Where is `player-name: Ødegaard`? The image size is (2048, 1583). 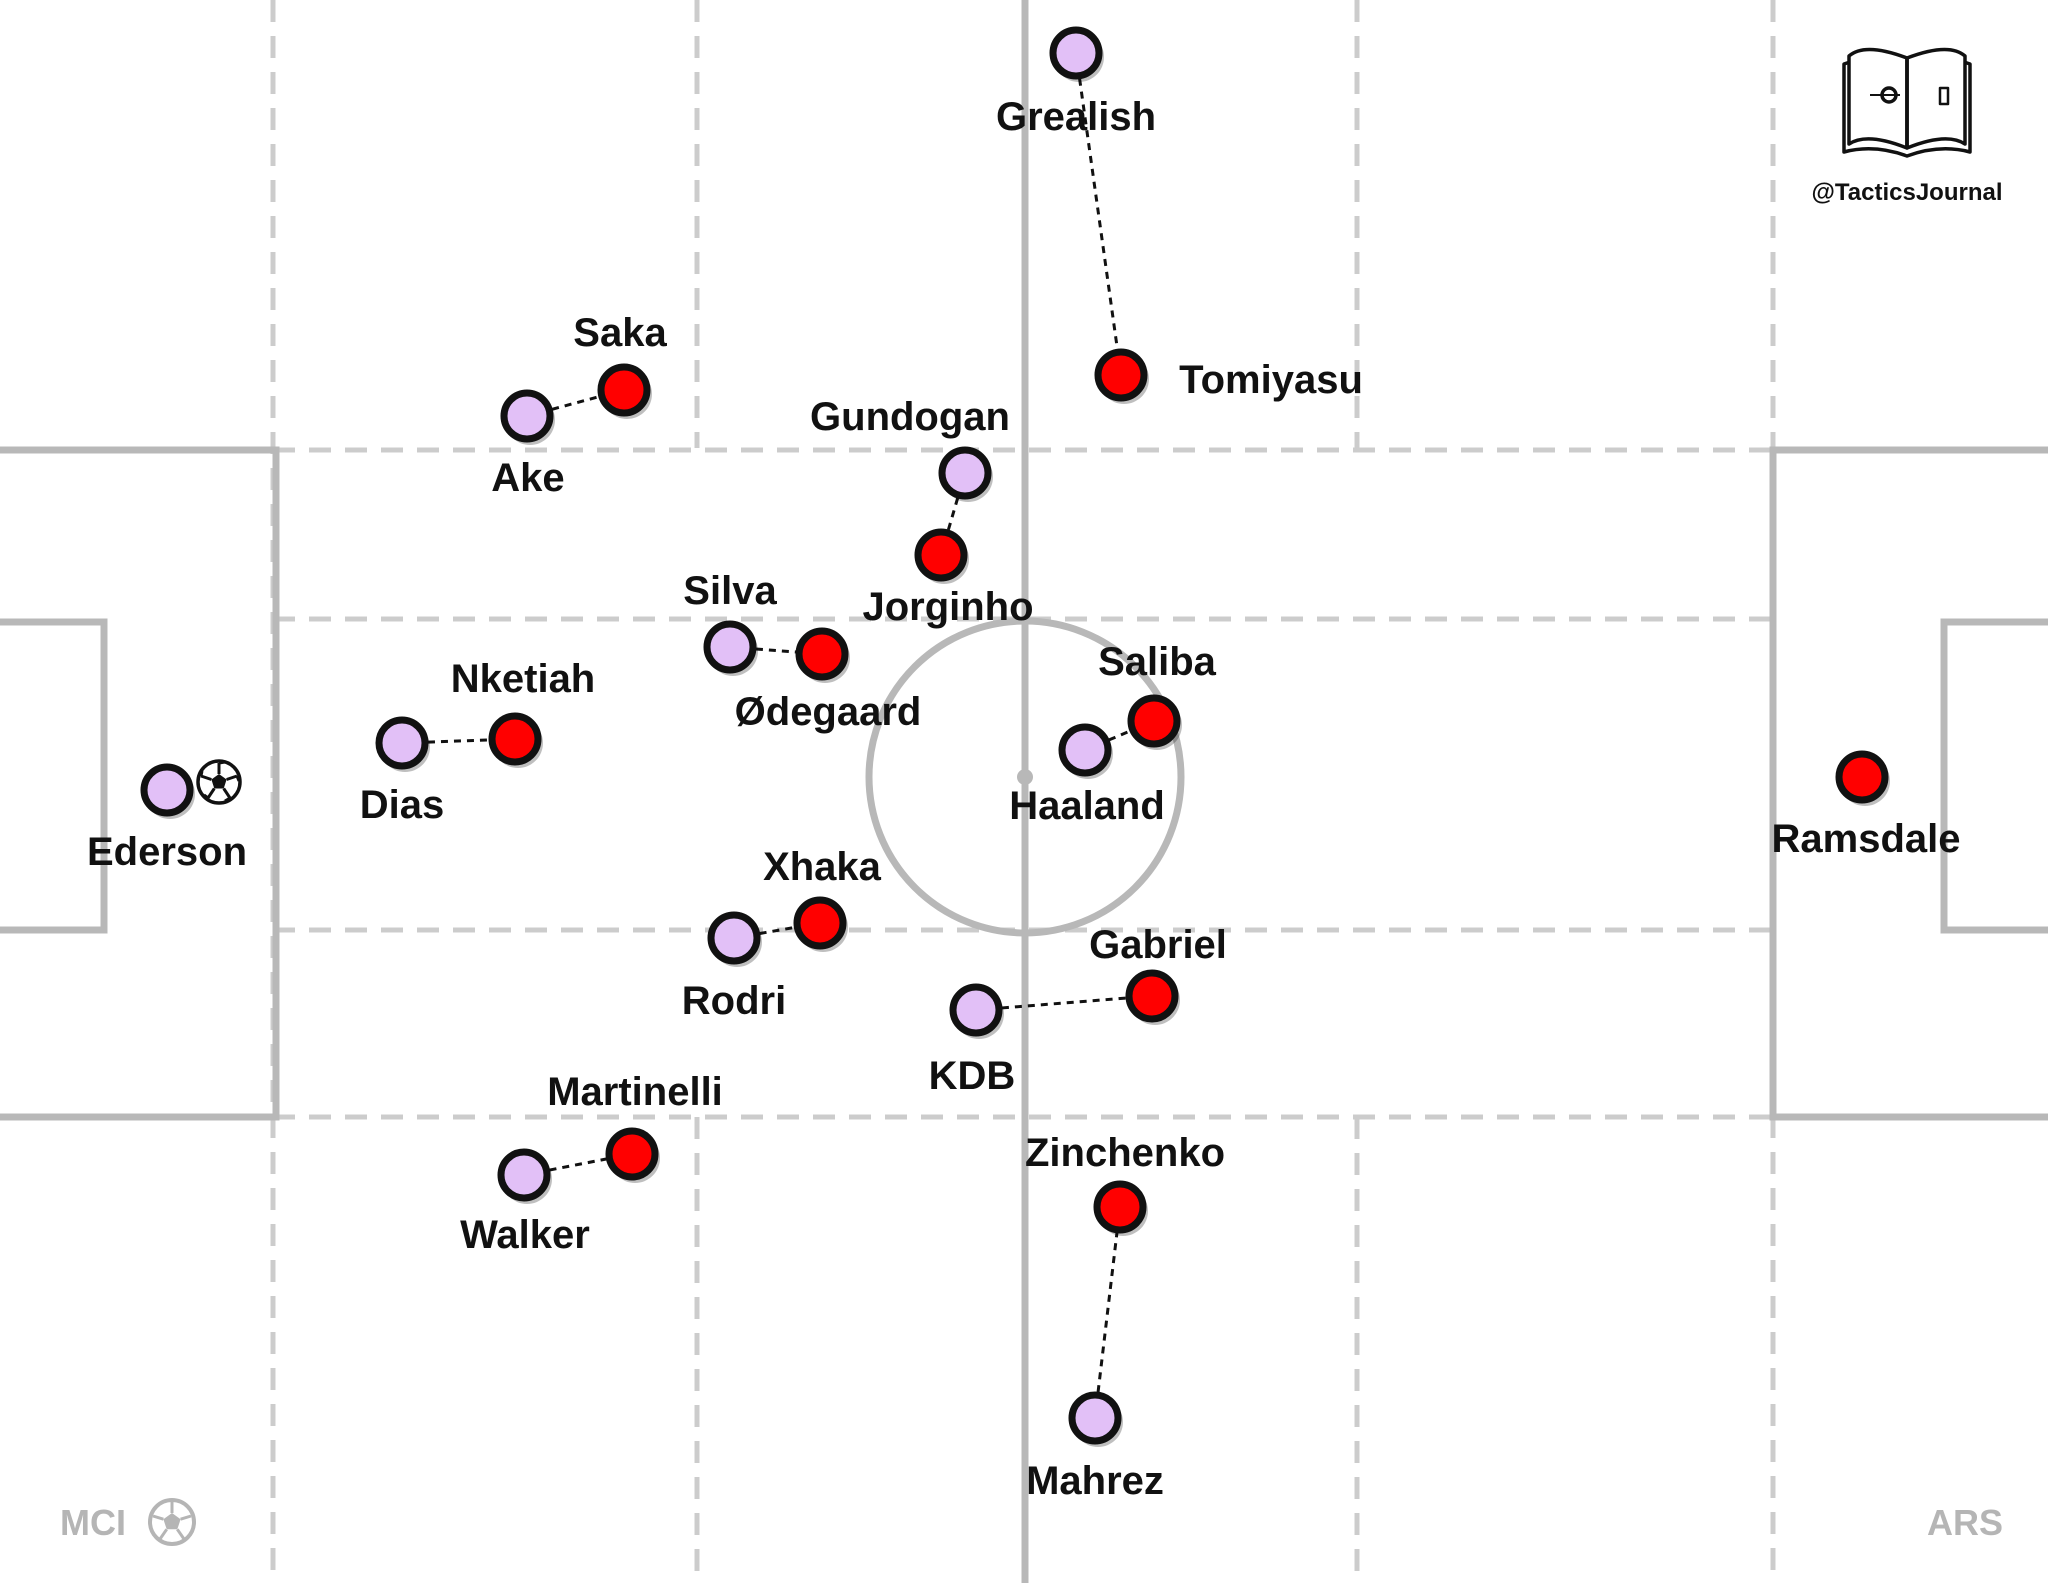
player-name: Ødegaard is located at coordinates (828, 712).